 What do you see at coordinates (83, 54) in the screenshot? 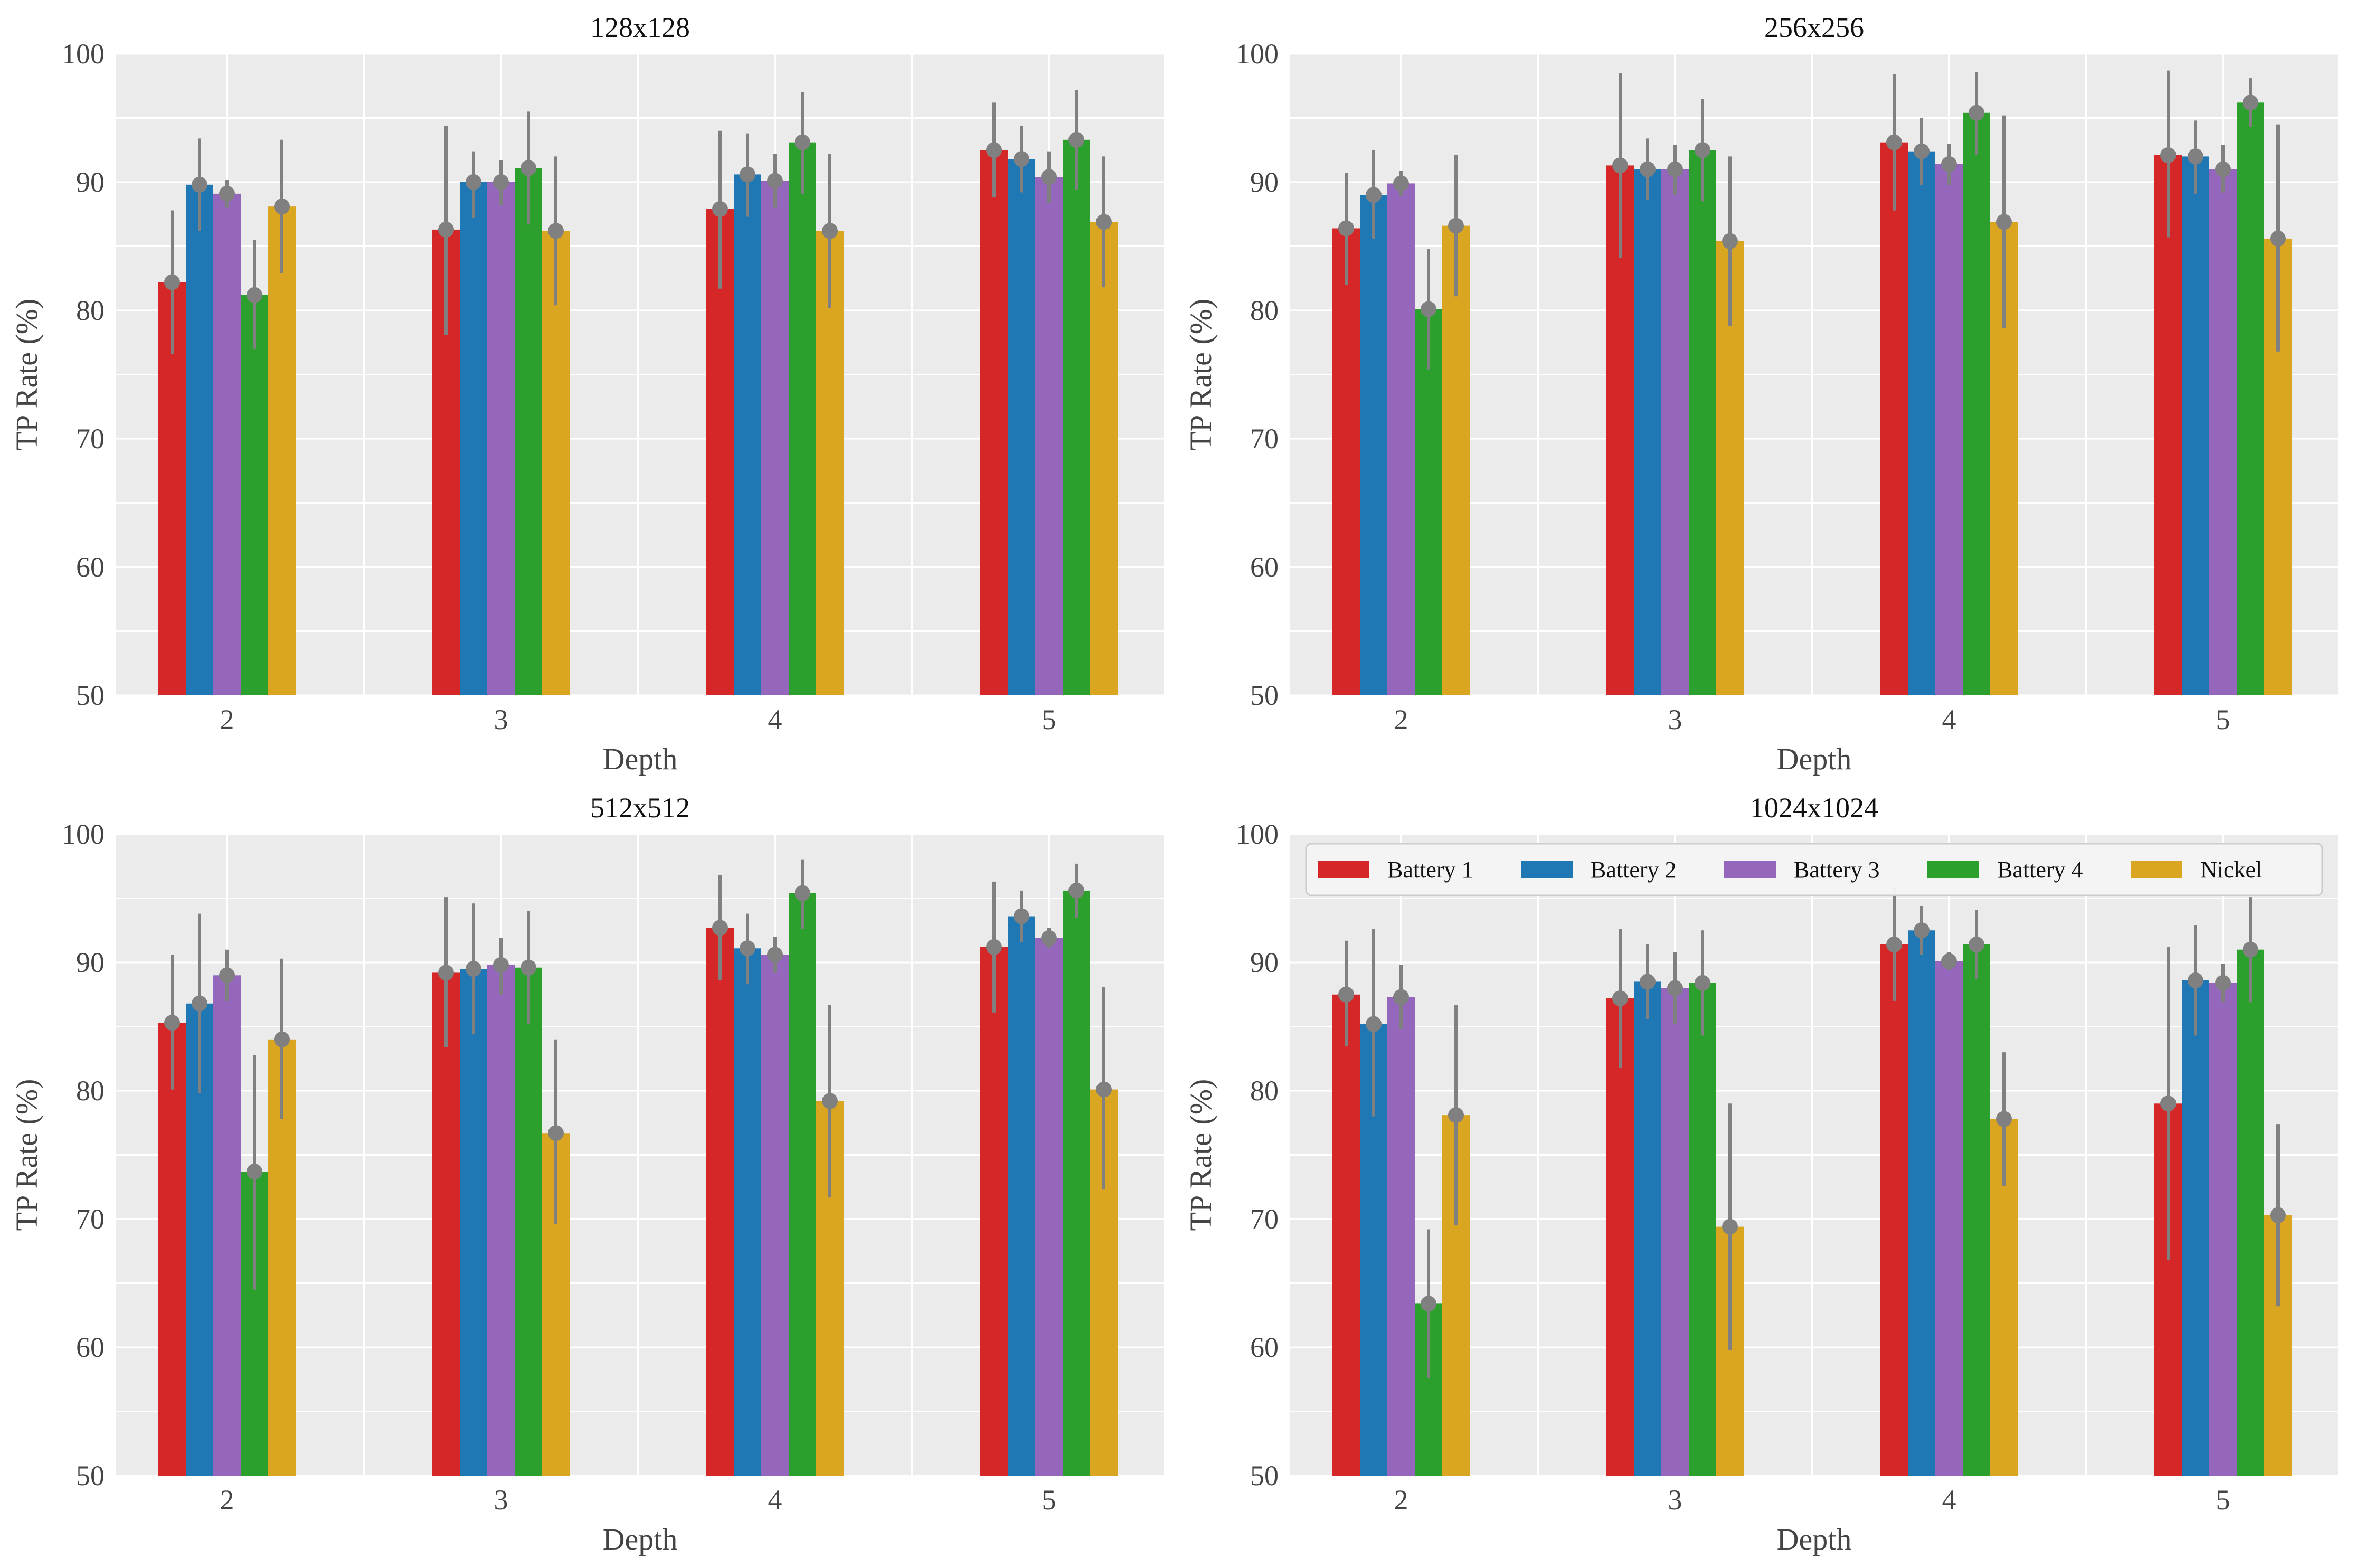
I see `y-tick-label: 100` at bounding box center [83, 54].